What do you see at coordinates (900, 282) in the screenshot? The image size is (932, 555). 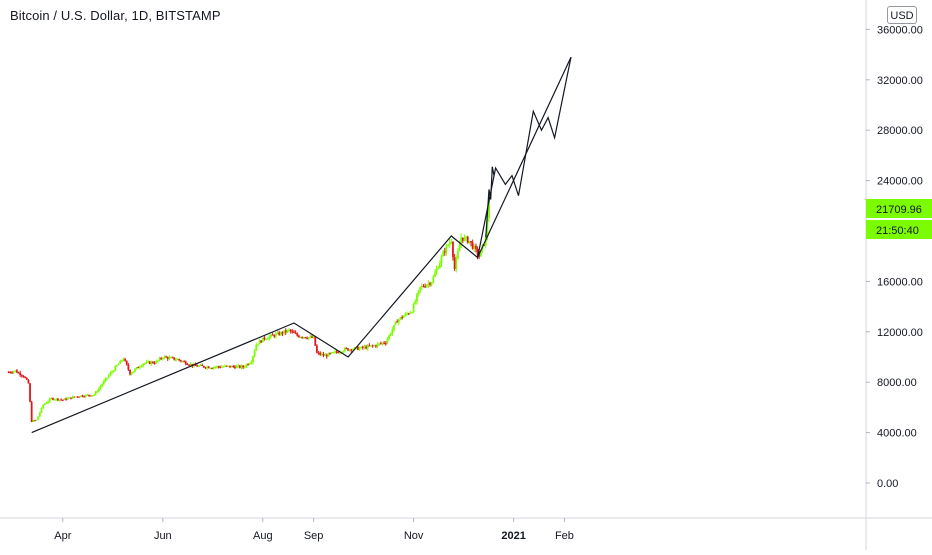 I see `y-tick-label: 16000.00` at bounding box center [900, 282].